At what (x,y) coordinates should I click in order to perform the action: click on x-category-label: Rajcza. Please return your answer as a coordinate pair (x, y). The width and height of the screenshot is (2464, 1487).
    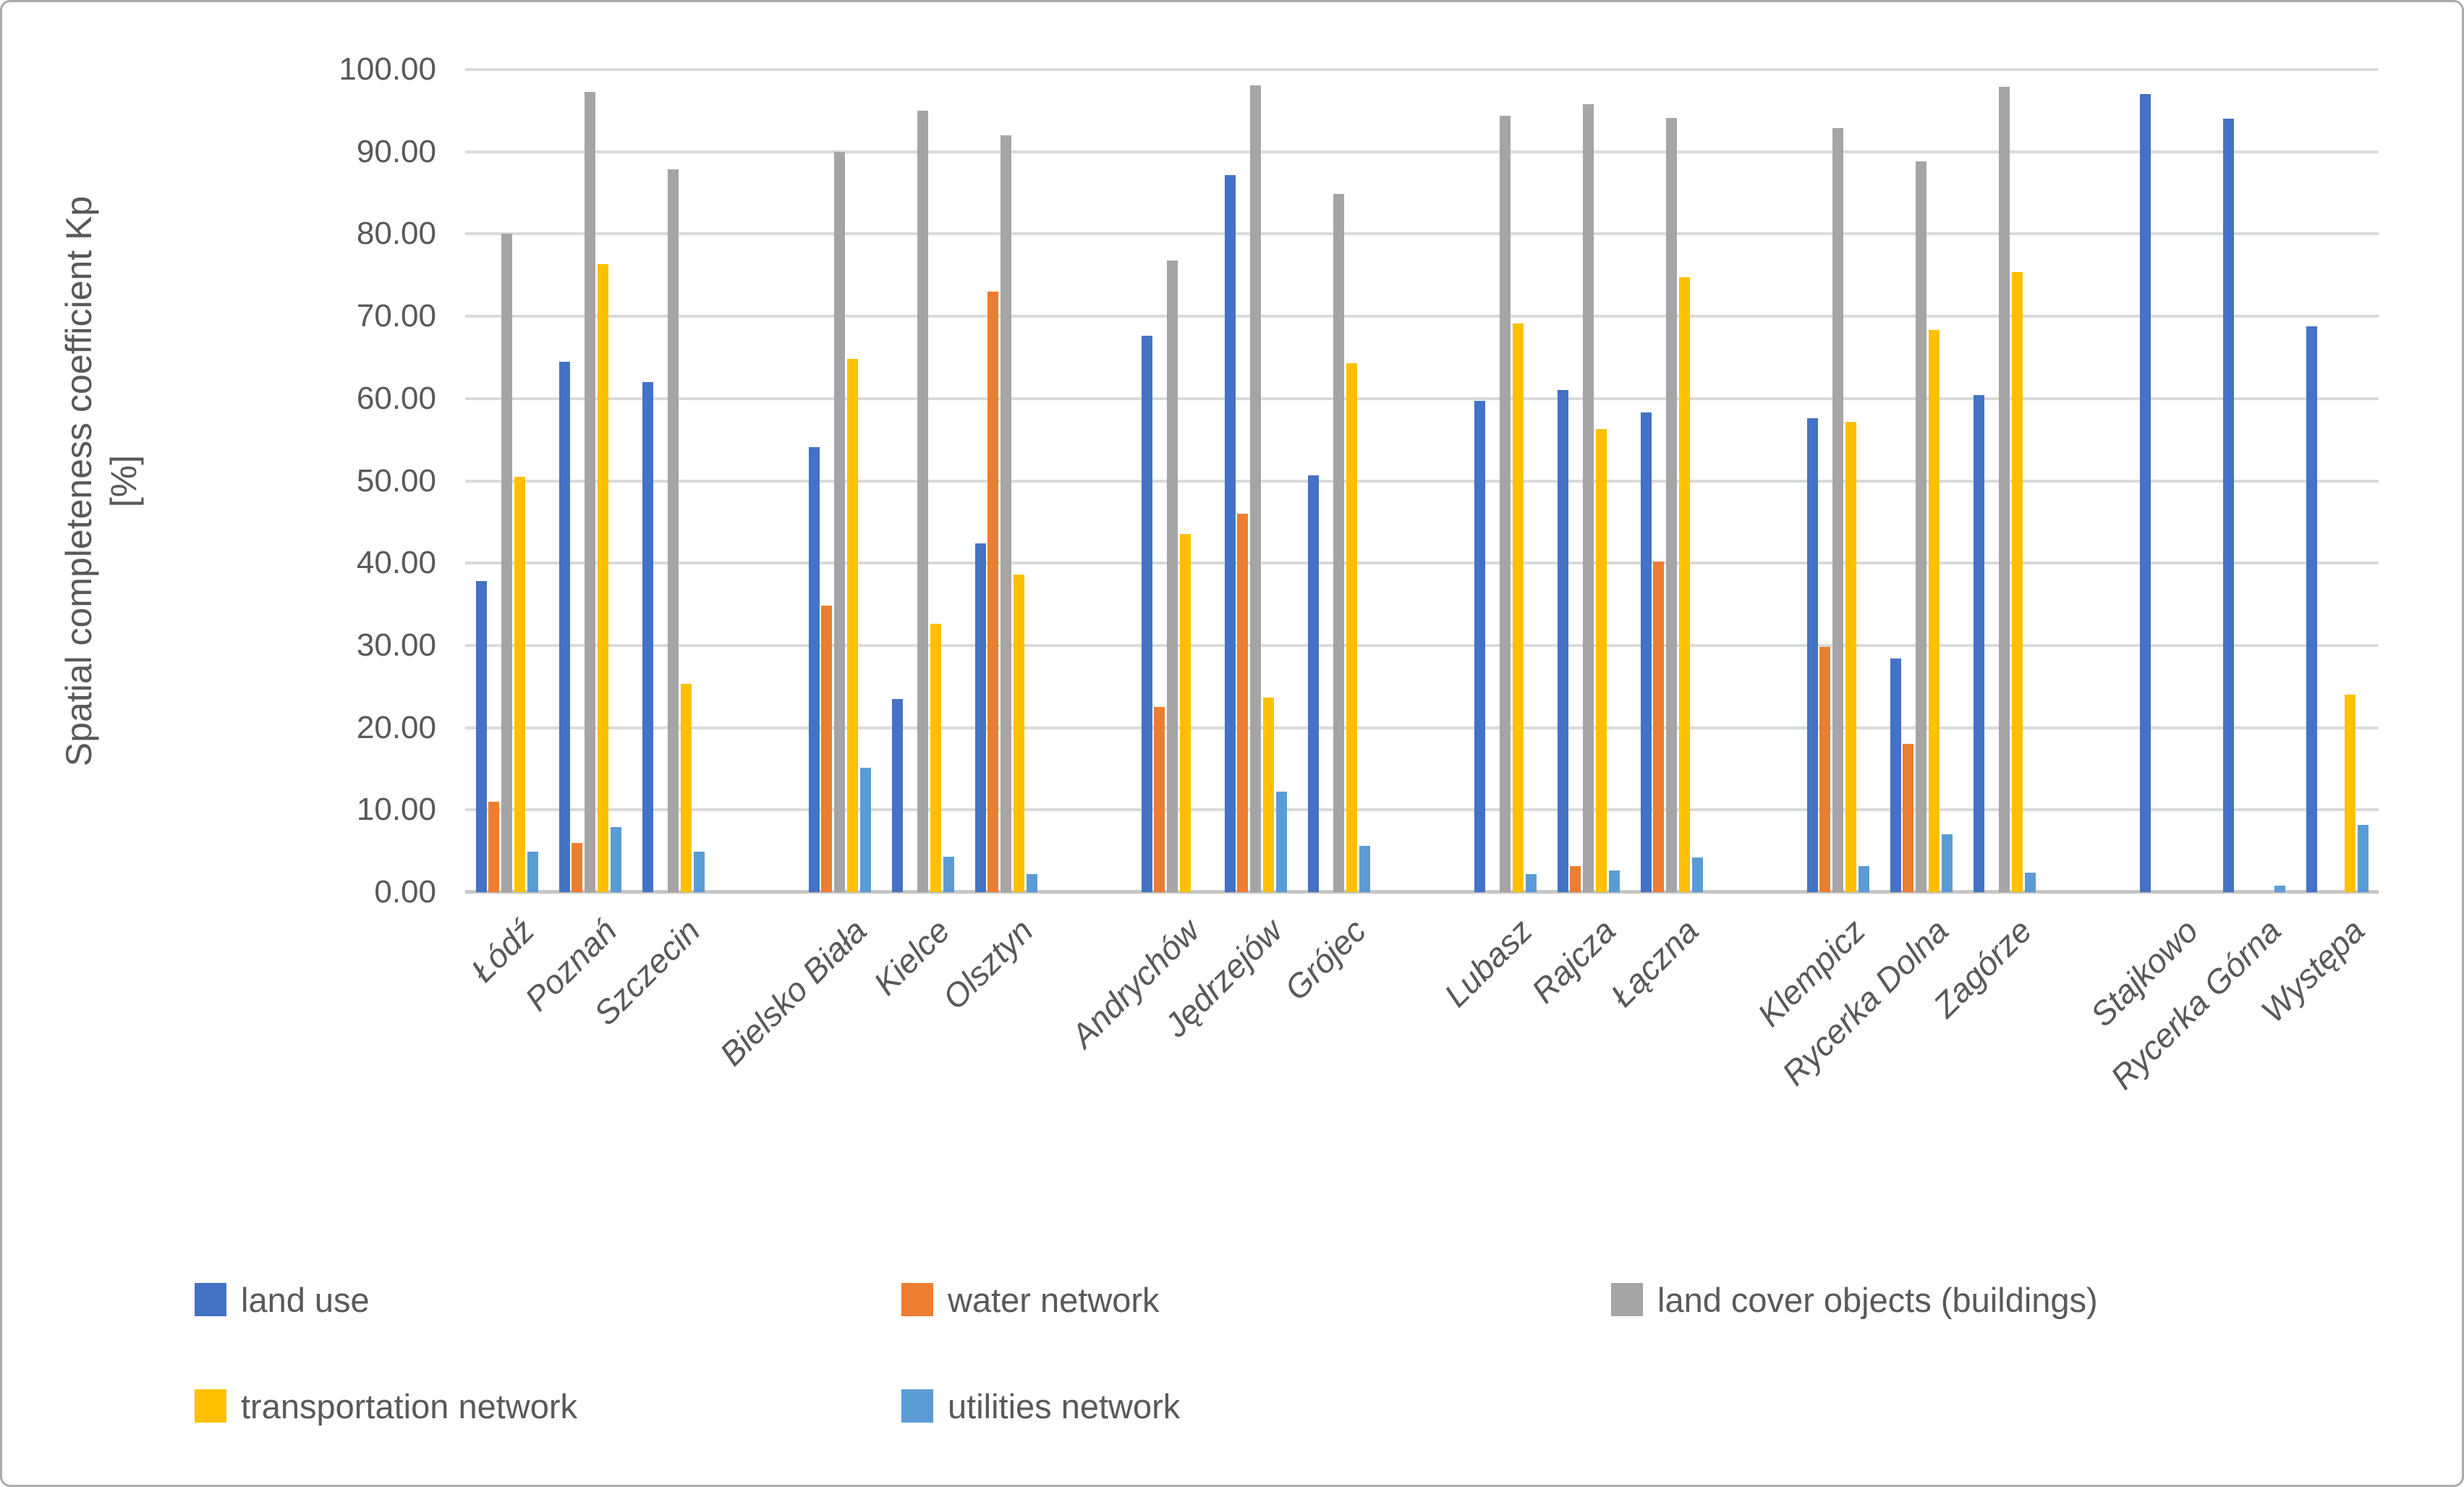
    Looking at the image, I should click on (1573, 960).